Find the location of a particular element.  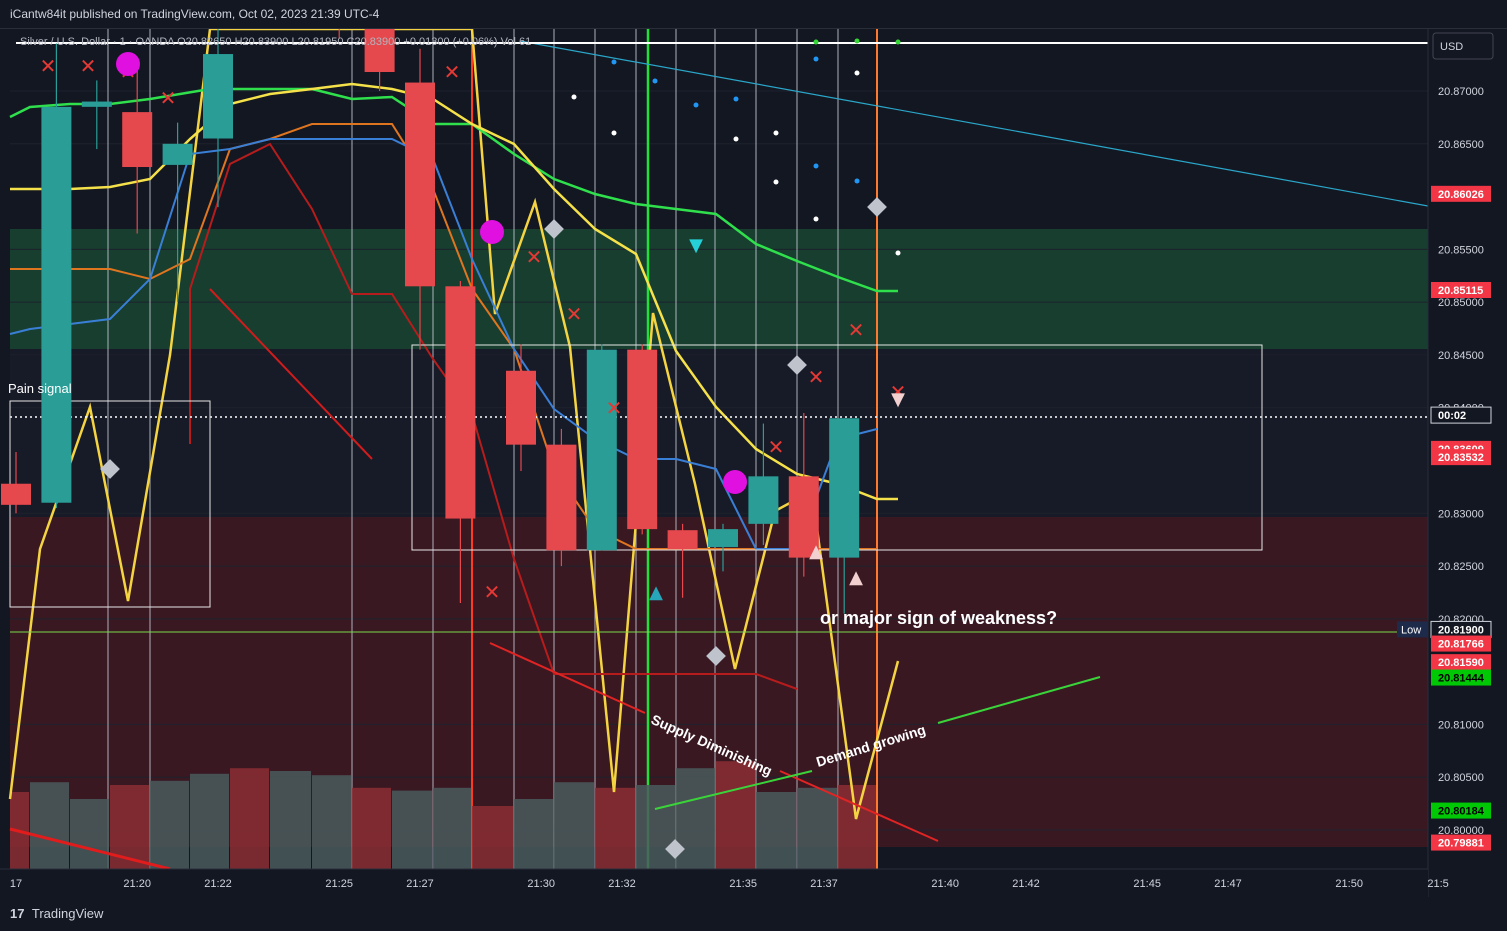

price-tick-label: 20.80500 is located at coordinates (1461, 778).